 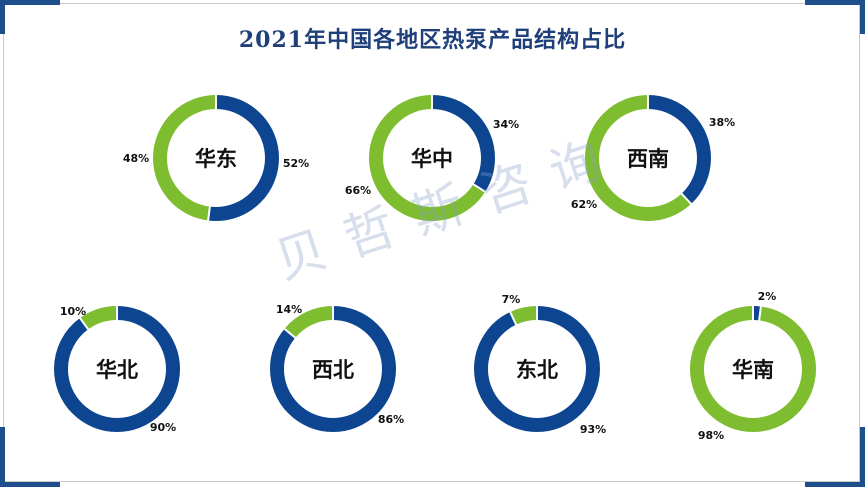 What do you see at coordinates (767, 296) in the screenshot?
I see `percent-label: 2%` at bounding box center [767, 296].